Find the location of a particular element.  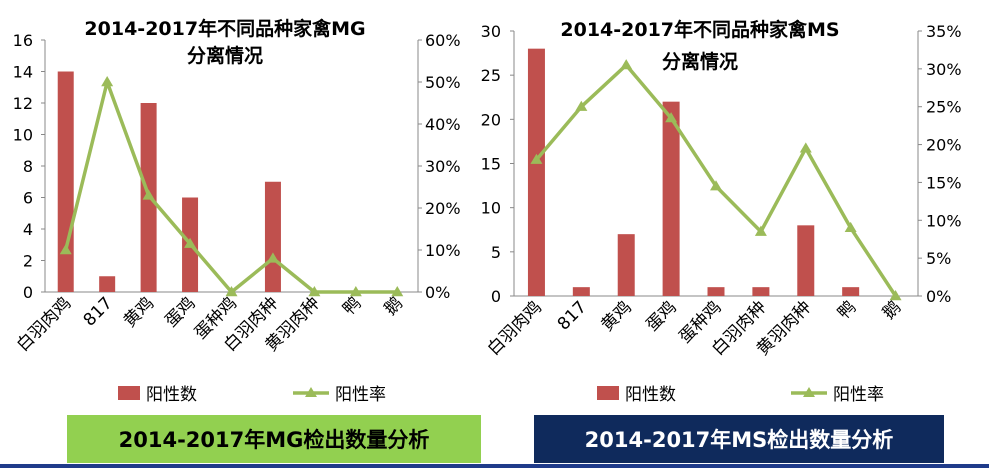

mg-left-tick-label: 6 is located at coordinates (28, 198).